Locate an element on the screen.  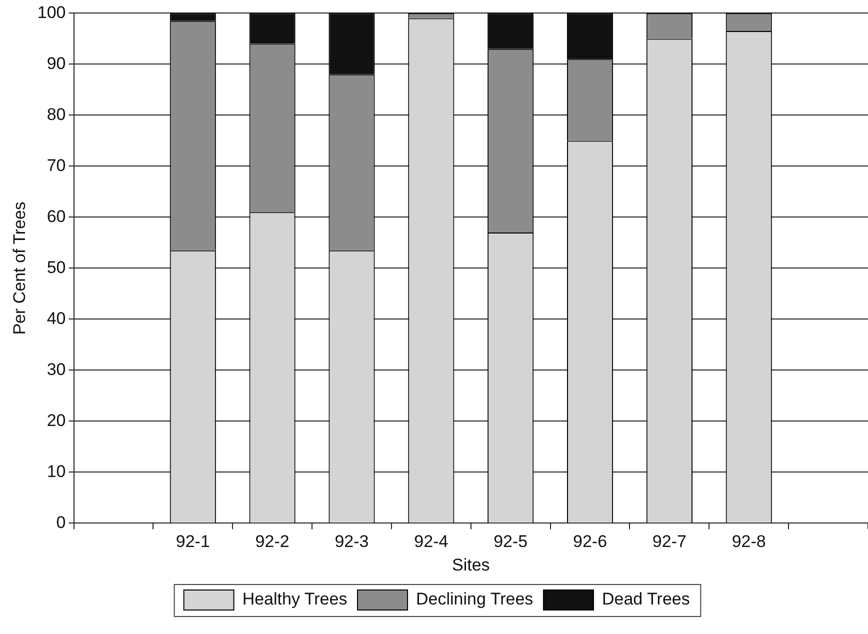
y-tick-label: 100 is located at coordinates (51, 12).